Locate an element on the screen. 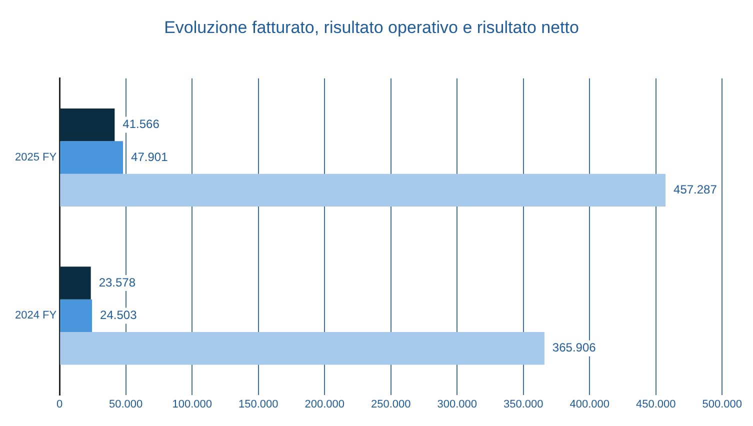 Image resolution: width=753 pixels, height=426 pixels. chart-title: Evoluzione fatturato, risultato operativo e risultato netto is located at coordinates (371, 27).